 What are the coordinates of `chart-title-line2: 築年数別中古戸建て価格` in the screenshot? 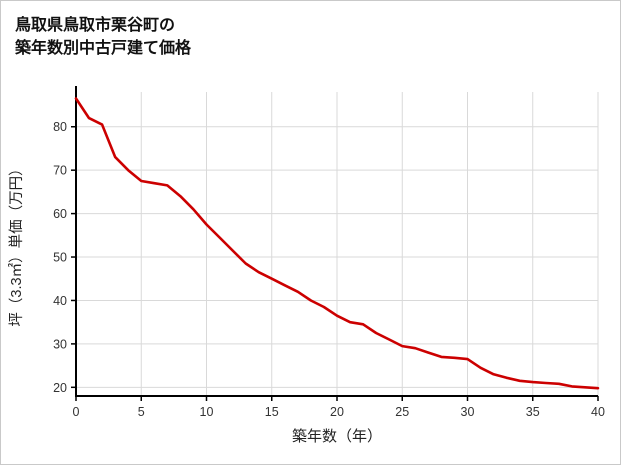 It's located at (103, 49).